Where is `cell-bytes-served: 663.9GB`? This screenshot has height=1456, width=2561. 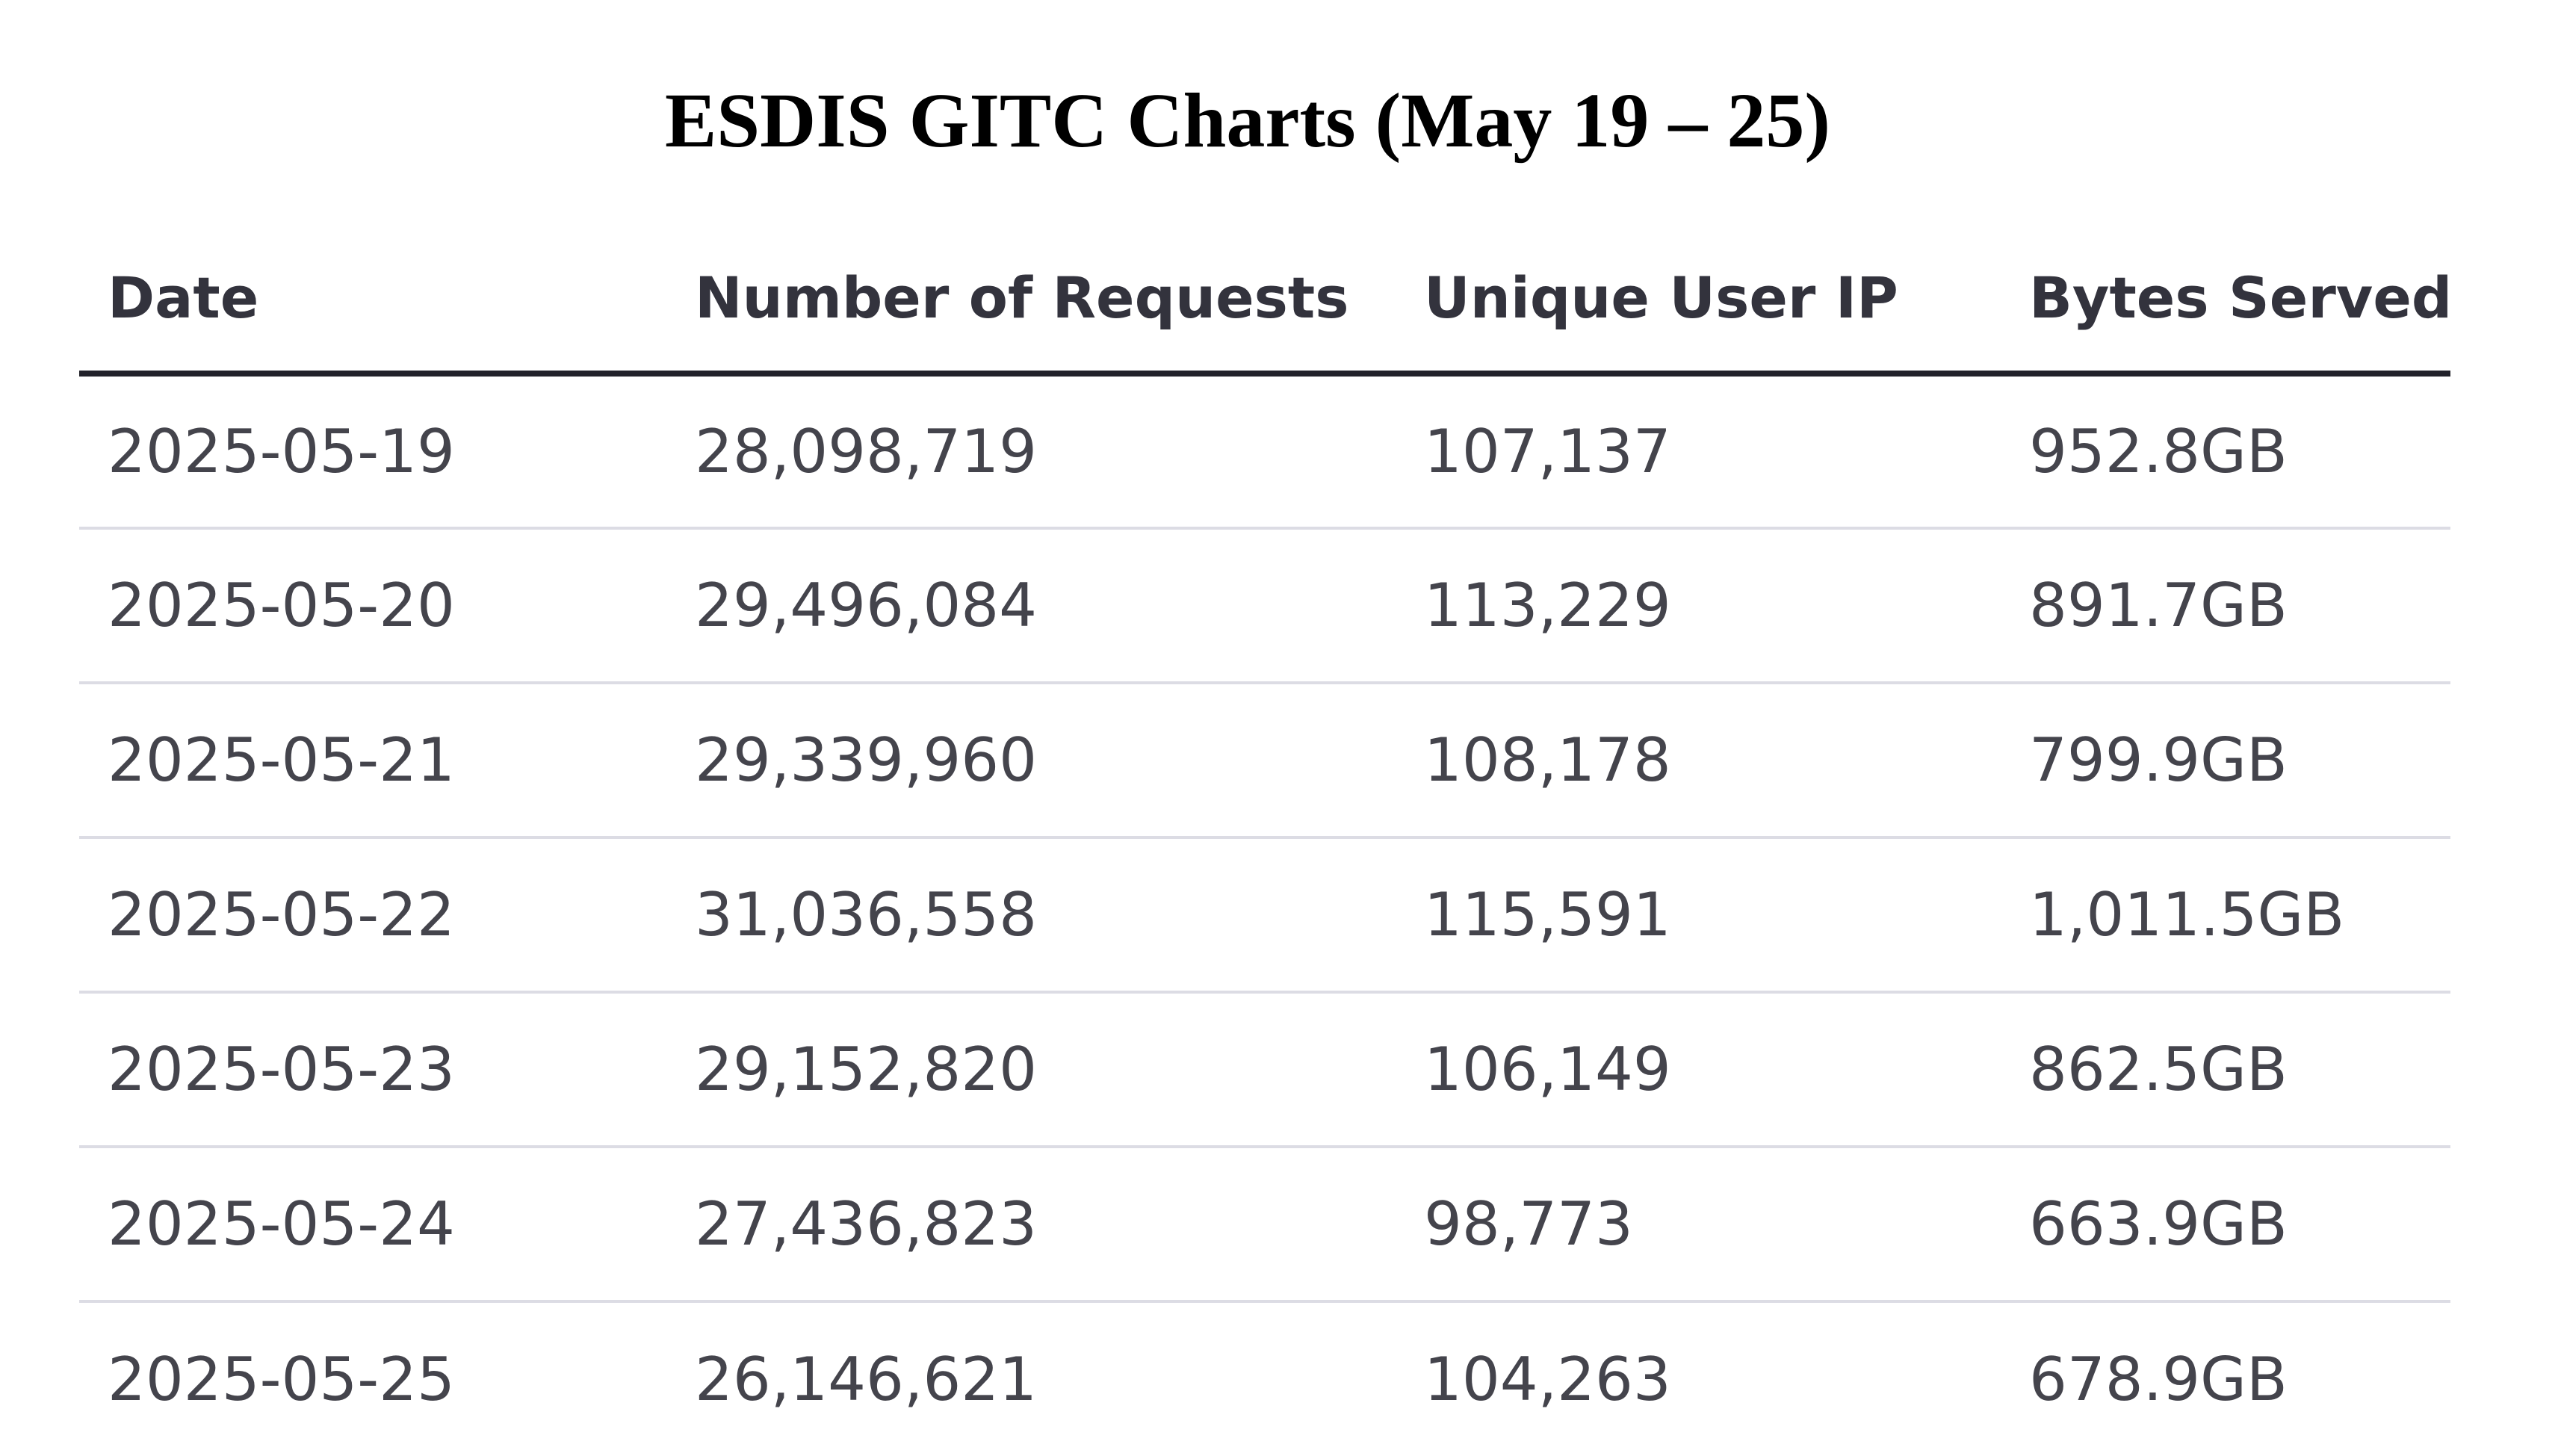
cell-bytes-served: 663.9GB is located at coordinates (2225, 1225).